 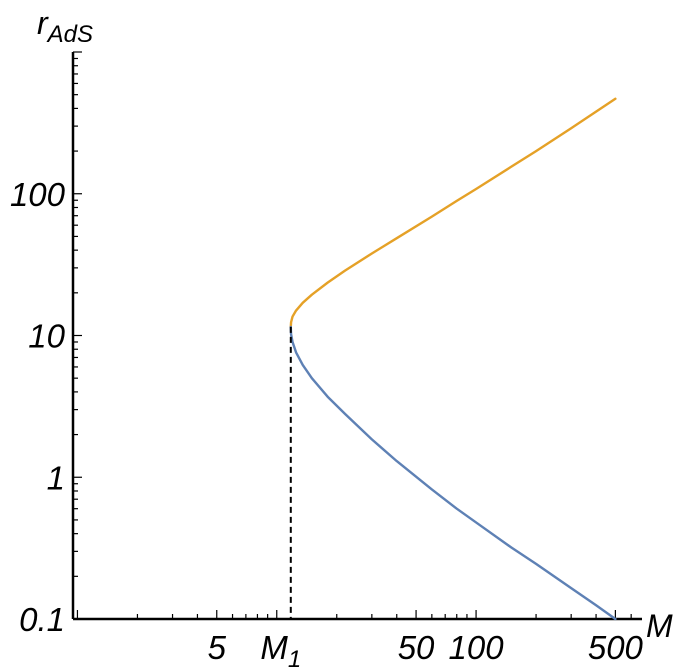 I want to click on x-tick-label: 5, so click(x=217, y=647).